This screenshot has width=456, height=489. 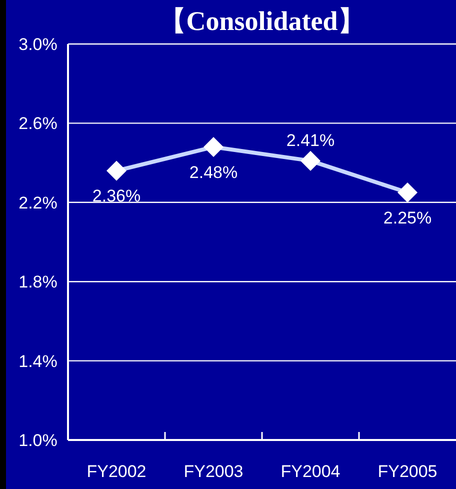 What do you see at coordinates (213, 172) in the screenshot?
I see `data-label: 2.48%` at bounding box center [213, 172].